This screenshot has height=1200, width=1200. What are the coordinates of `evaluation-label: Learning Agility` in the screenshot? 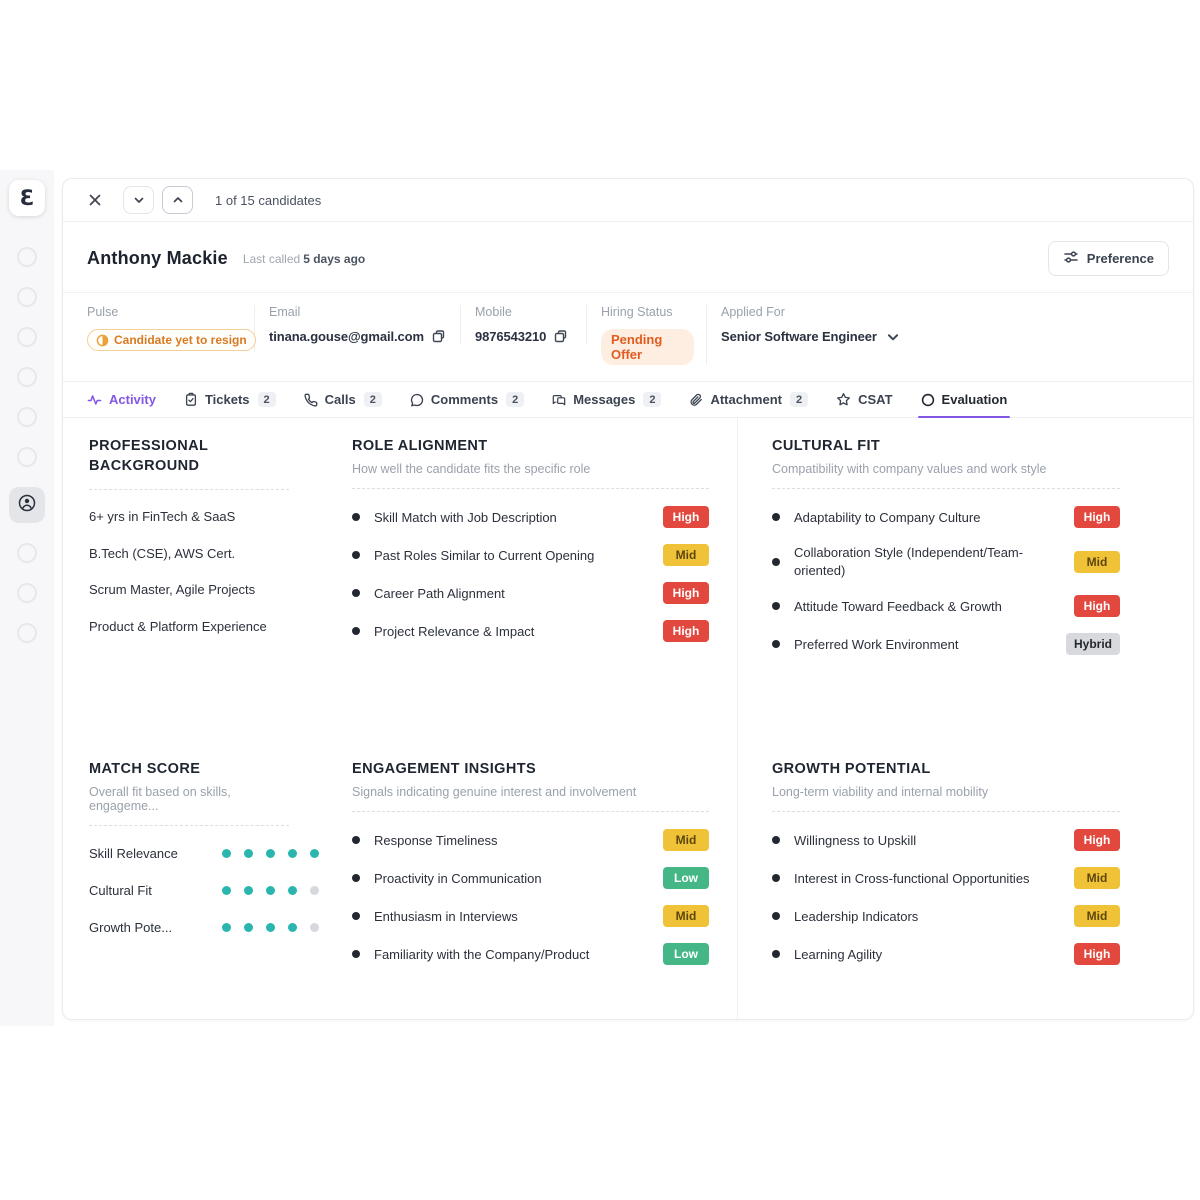 It's located at (838, 954).